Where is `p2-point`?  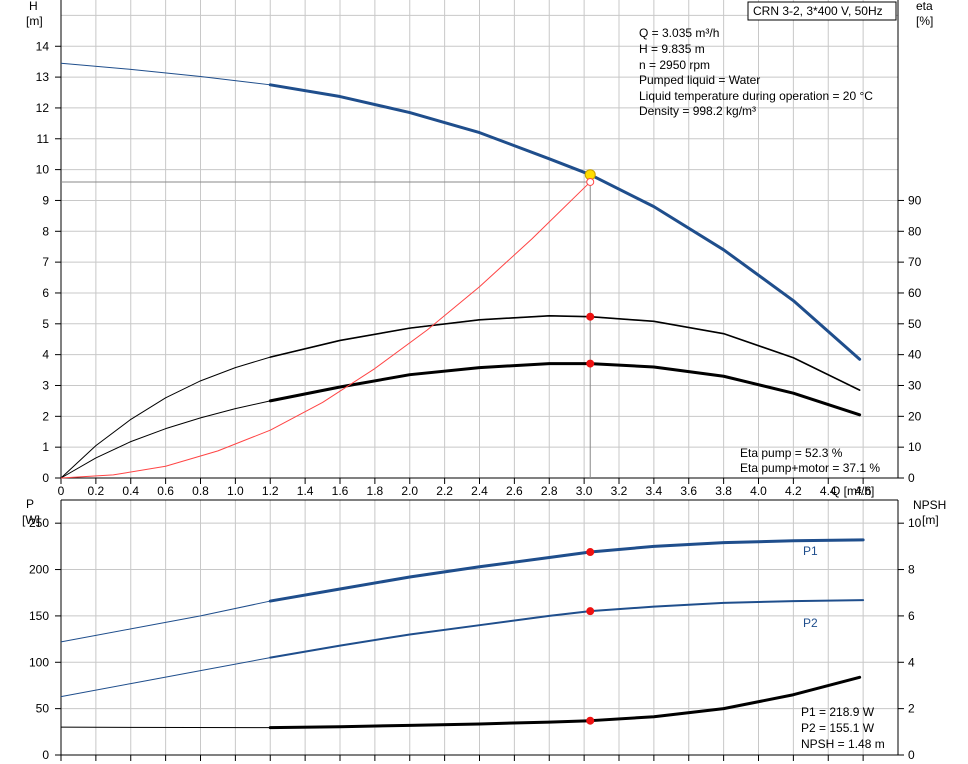 p2-point is located at coordinates (590, 611).